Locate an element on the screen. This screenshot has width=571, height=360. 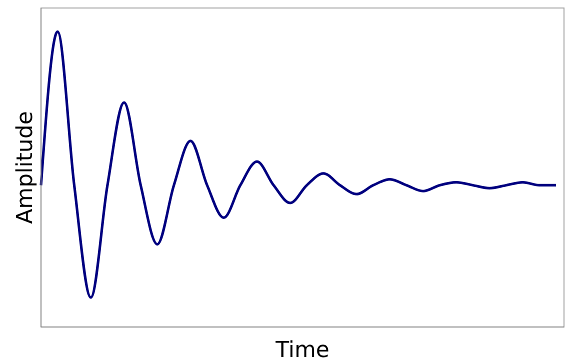
y-axis-title: Amplitude is located at coordinates (25, 167).